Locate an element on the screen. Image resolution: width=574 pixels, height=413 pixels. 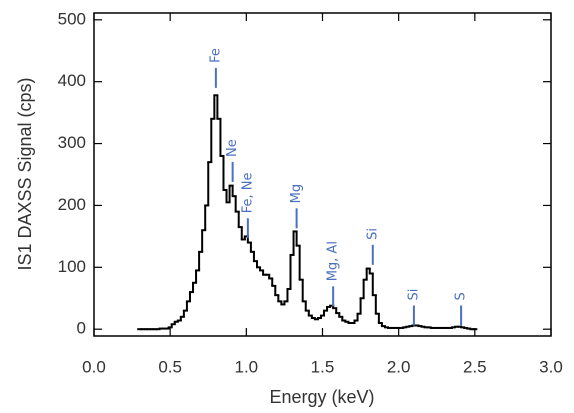
y-tick-label: 100 is located at coordinates (72, 266).